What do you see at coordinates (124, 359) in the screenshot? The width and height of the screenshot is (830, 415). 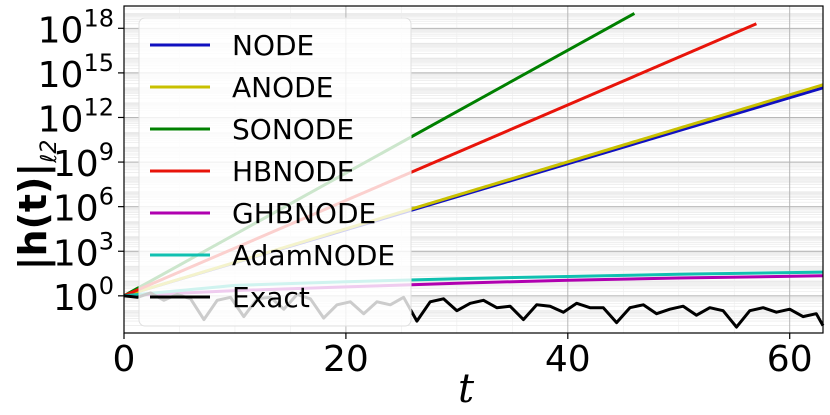 I see `x-tick-label: 0` at bounding box center [124, 359].